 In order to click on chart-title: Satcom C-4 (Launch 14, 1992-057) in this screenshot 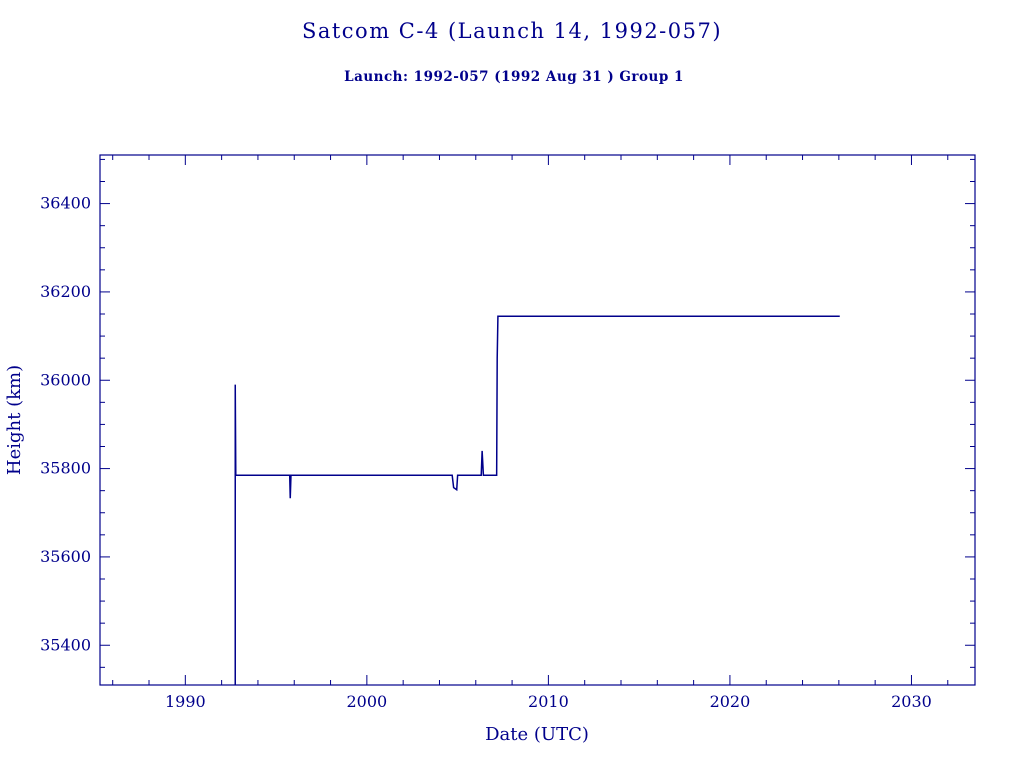, I will do `click(512, 31)`.